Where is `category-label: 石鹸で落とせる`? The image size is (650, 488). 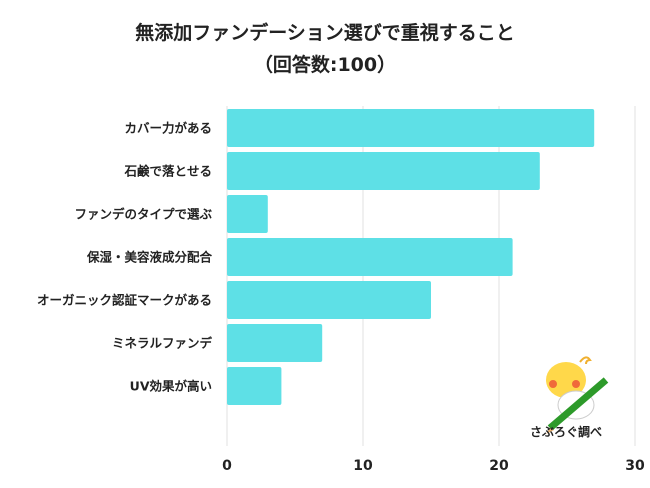
category-label: 石鹸で落とせる is located at coordinates (167, 171).